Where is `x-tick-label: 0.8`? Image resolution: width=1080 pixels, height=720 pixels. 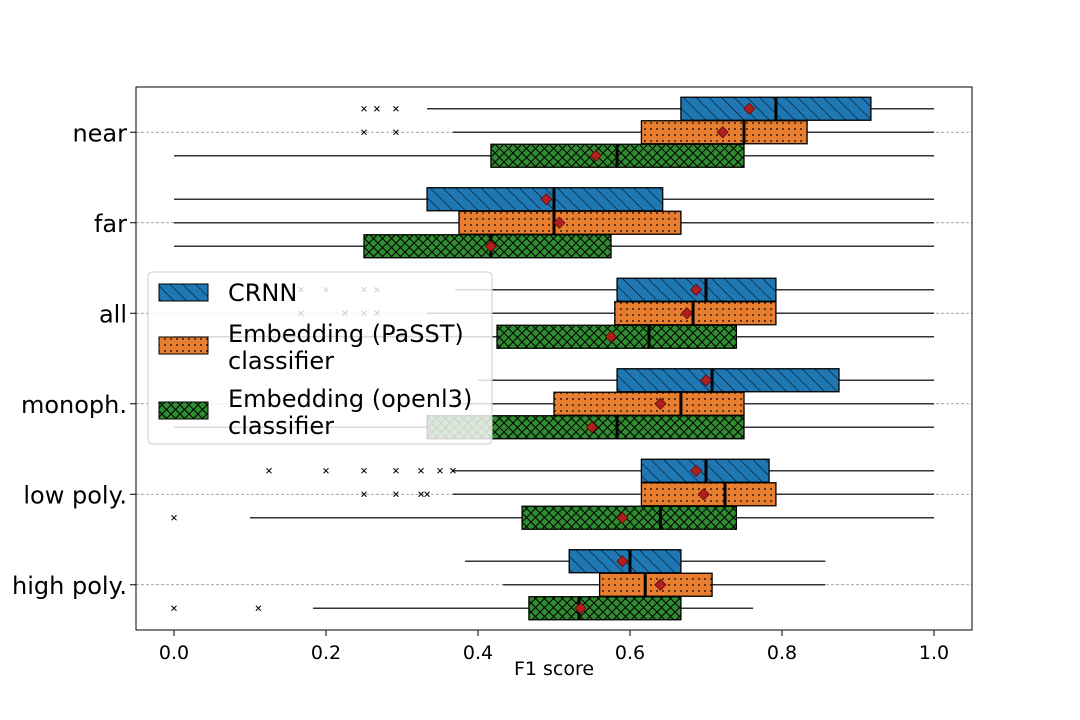
x-tick-label: 0.8 is located at coordinates (782, 653).